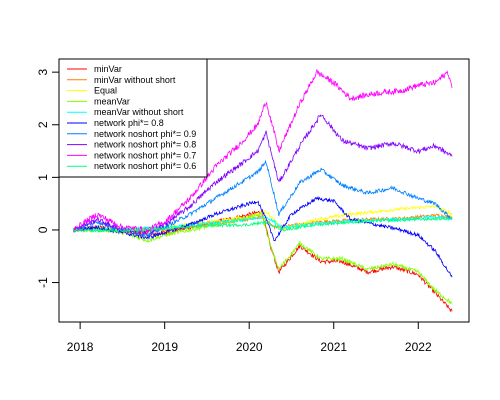  I want to click on x-tick-label: 2019, so click(164, 347).